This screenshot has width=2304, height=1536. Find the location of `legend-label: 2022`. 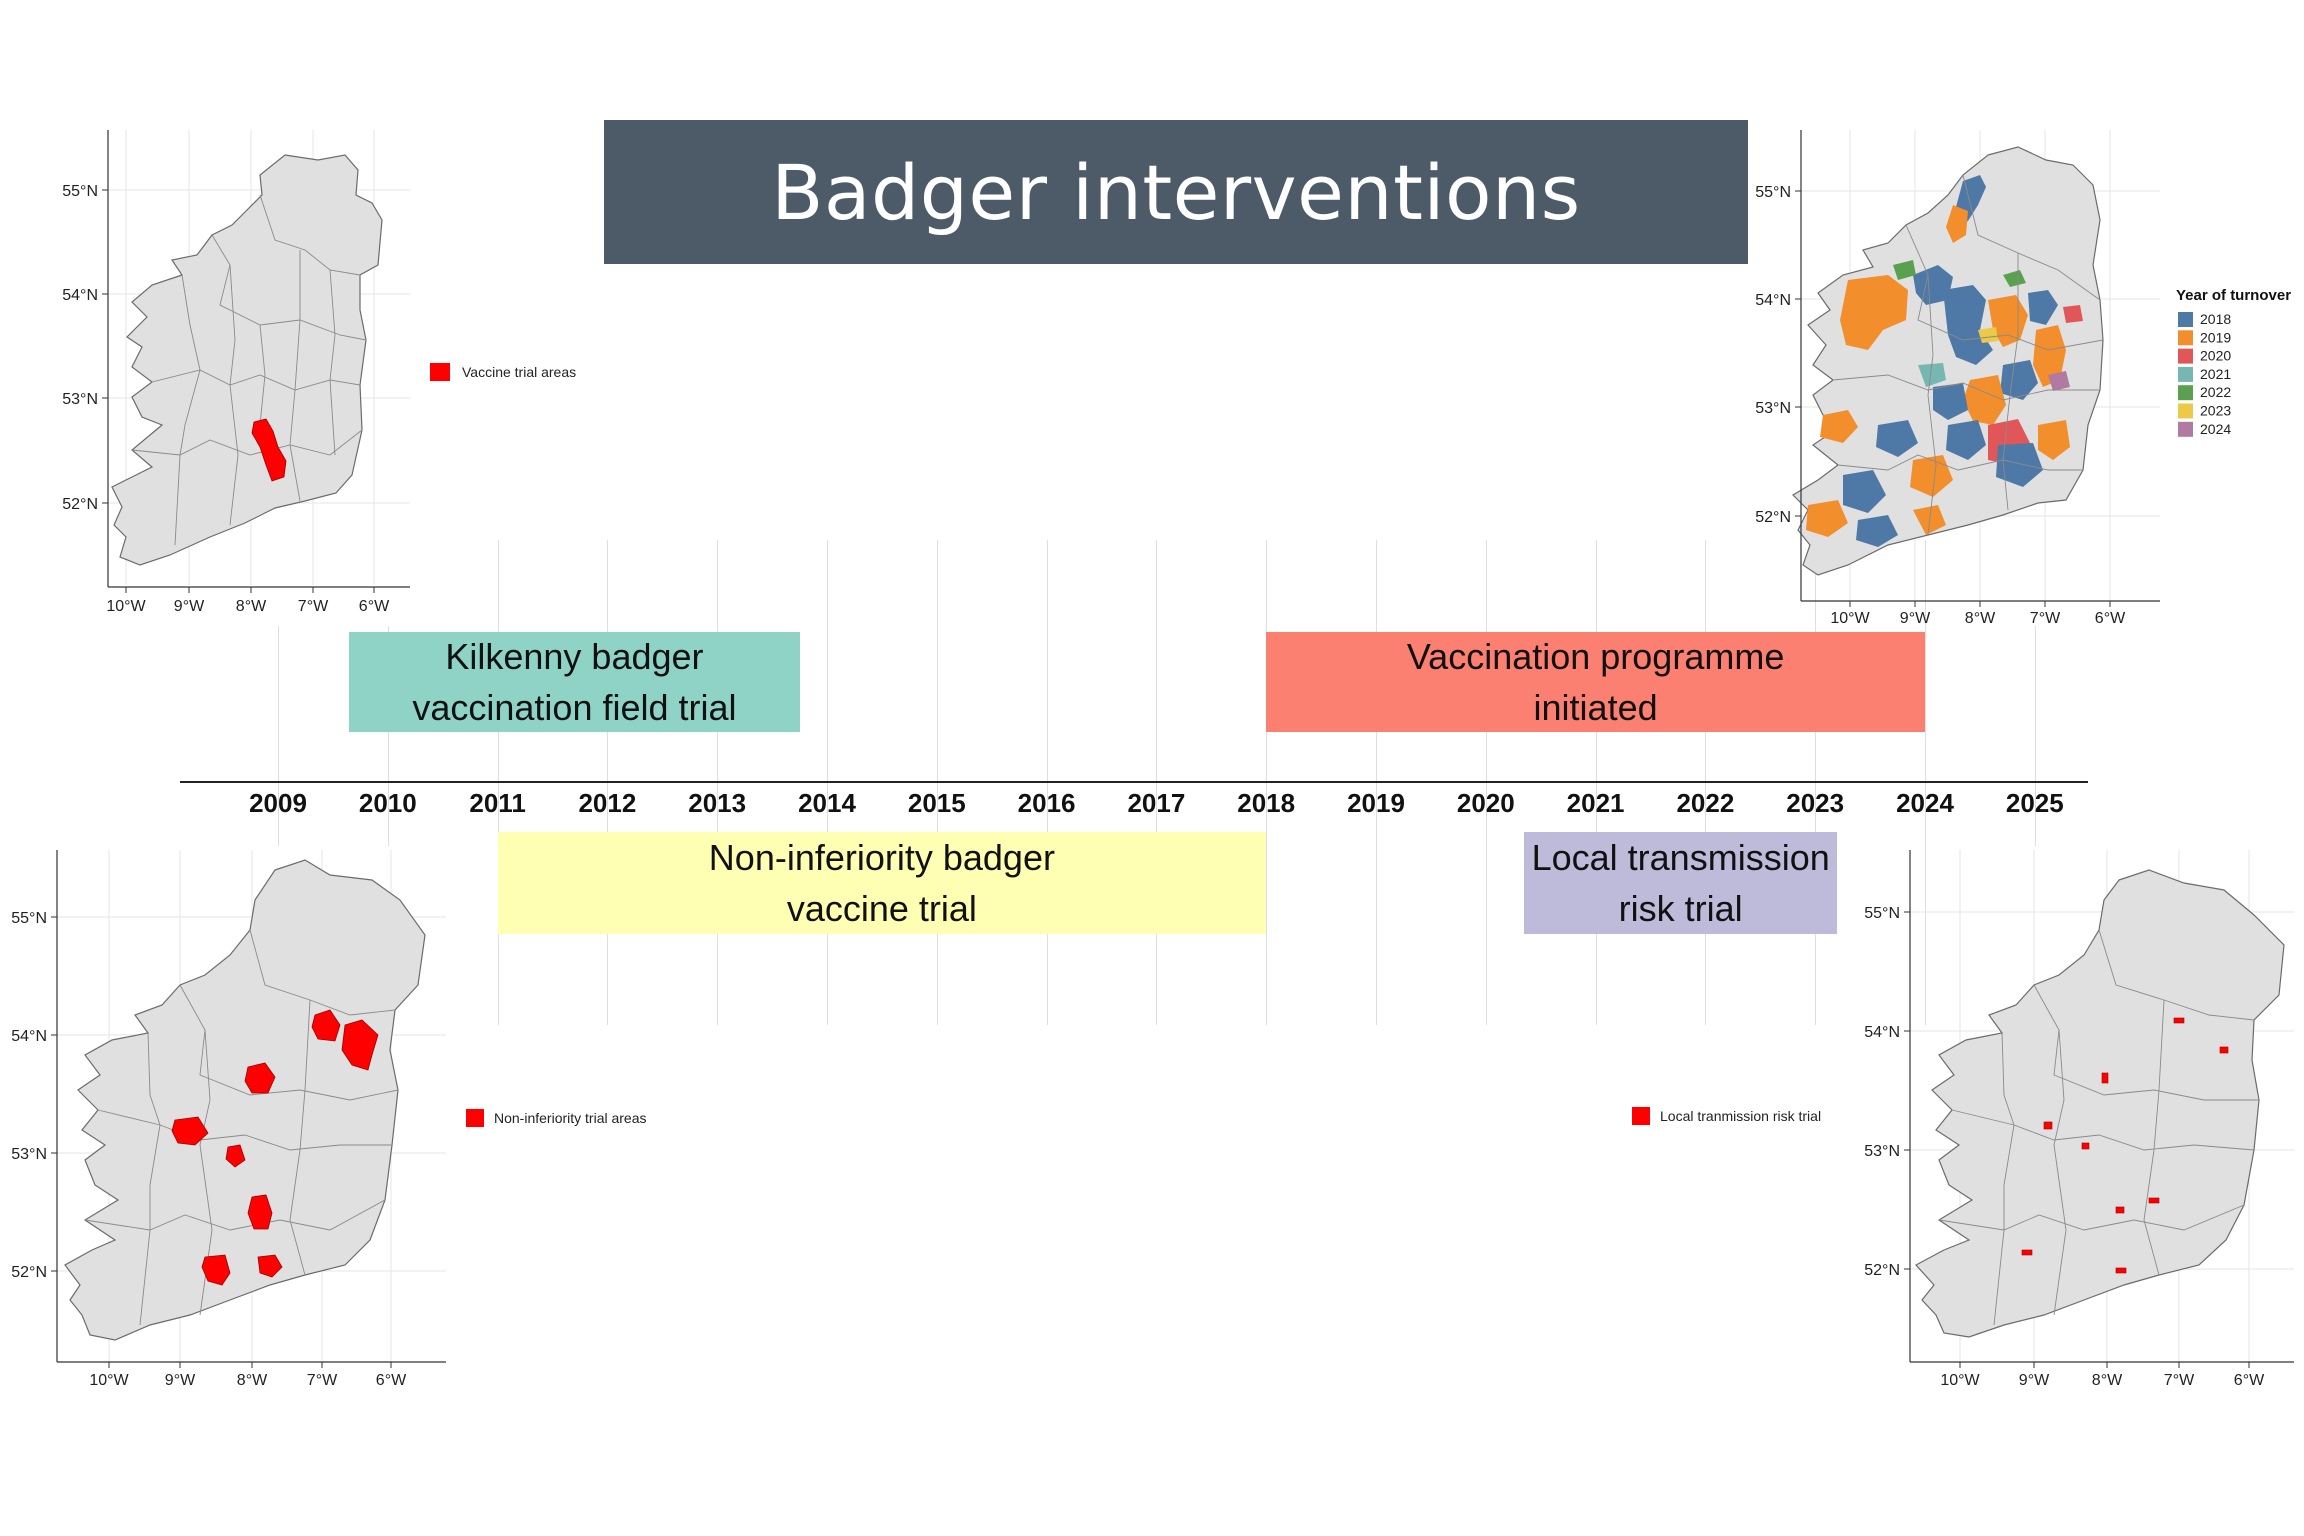

legend-label: 2022 is located at coordinates (2215, 392).